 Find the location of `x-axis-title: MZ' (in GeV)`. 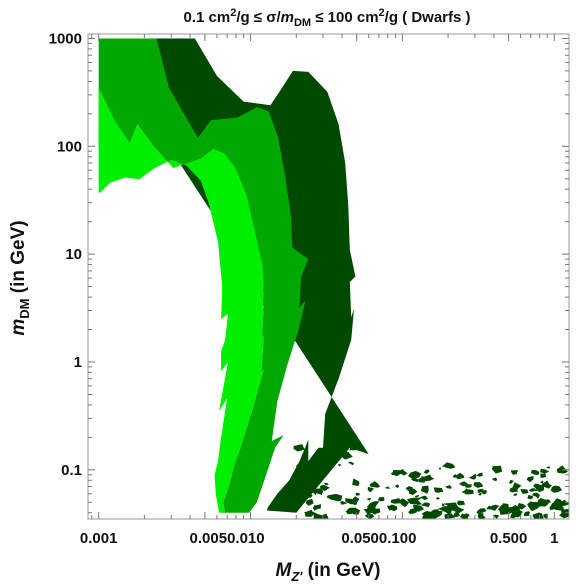

x-axis-title: MZ' (in GeV) is located at coordinates (328, 572).